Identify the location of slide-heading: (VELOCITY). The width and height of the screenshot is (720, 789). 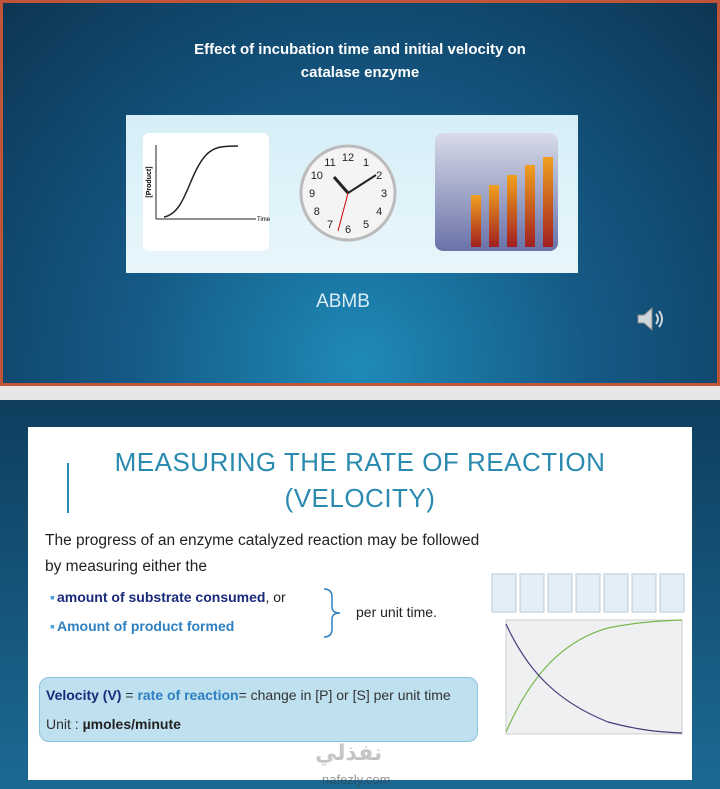
(360, 498).